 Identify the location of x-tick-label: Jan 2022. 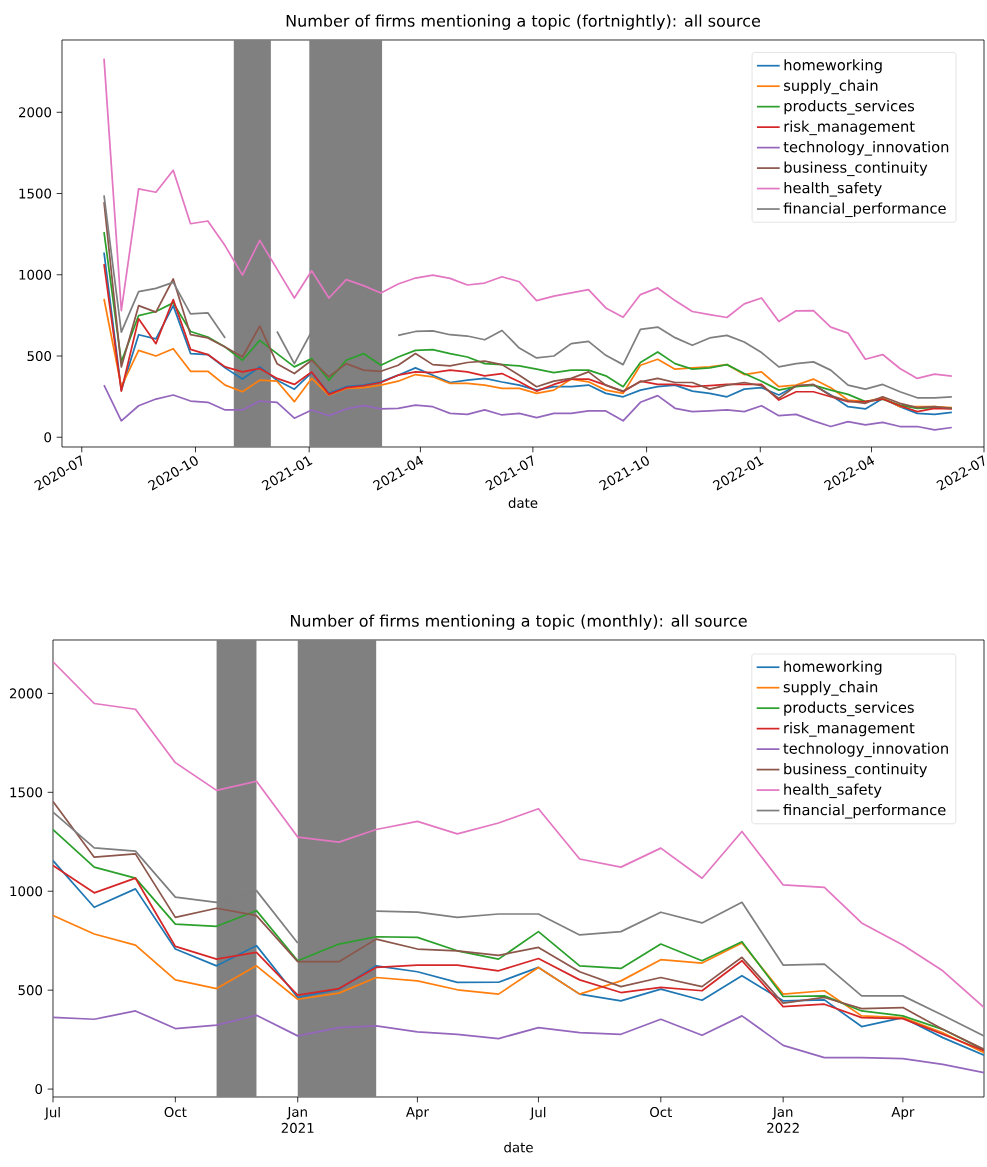
(783, 1120).